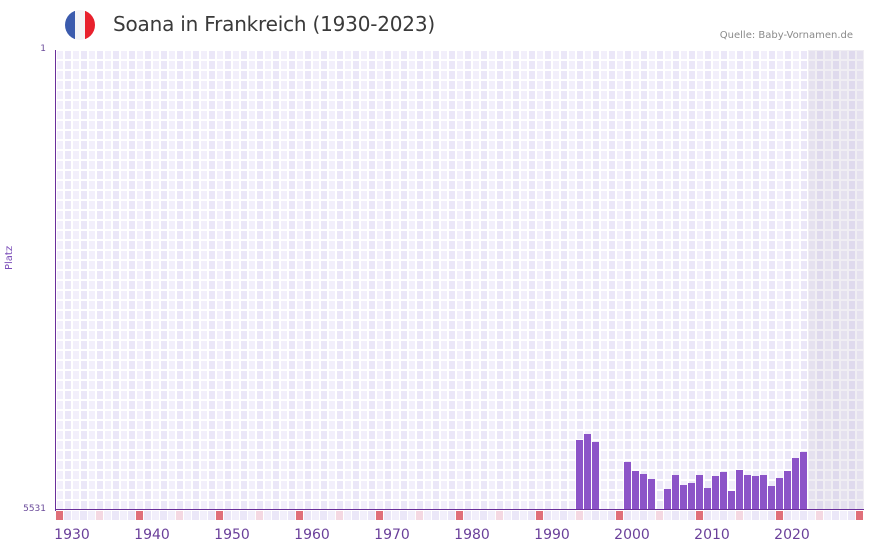  Describe the element at coordinates (763, 492) in the screenshot. I see `bar-2018` at that location.